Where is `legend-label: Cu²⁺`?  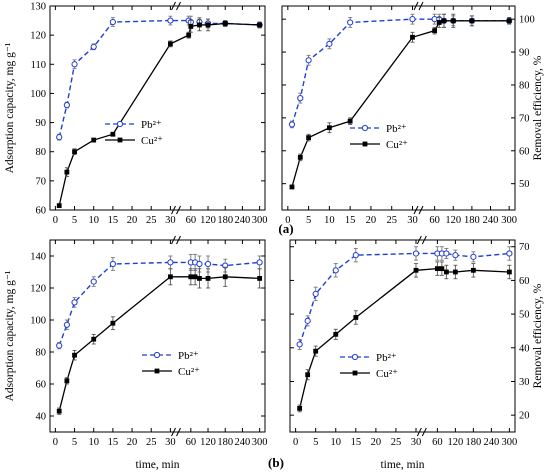 legend-label: Cu²⁺ is located at coordinates (189, 372).